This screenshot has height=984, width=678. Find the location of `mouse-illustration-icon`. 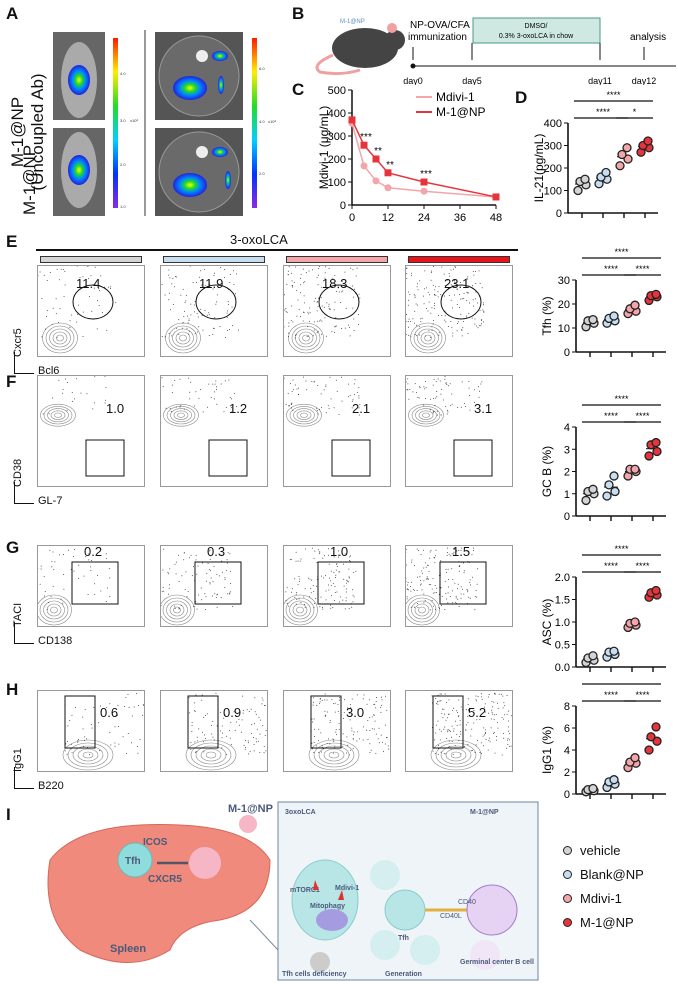

mouse-illustration-icon is located at coordinates (360, 49).